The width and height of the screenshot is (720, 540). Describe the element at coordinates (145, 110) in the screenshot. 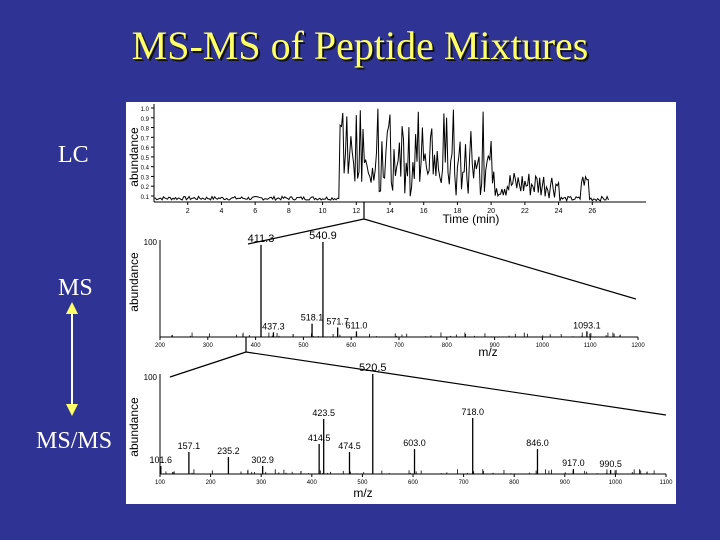

I see `lc-y-tick-label: 1.0` at that location.